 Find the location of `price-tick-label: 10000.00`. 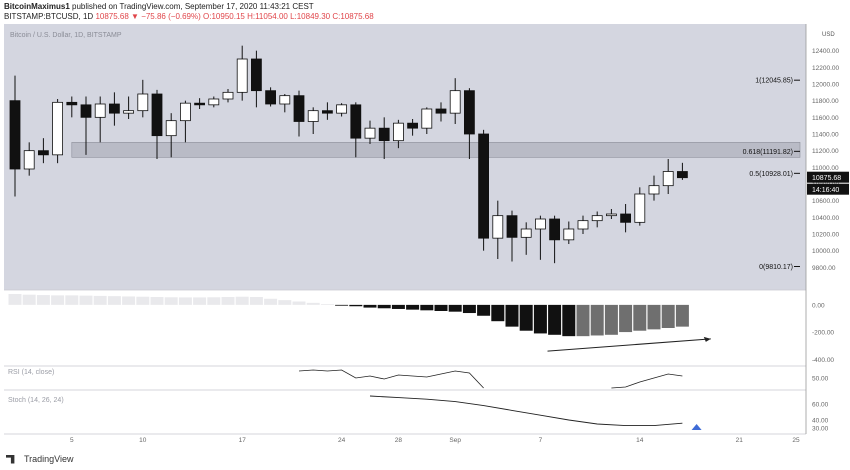

price-tick-label: 10000.00 is located at coordinates (825, 251).